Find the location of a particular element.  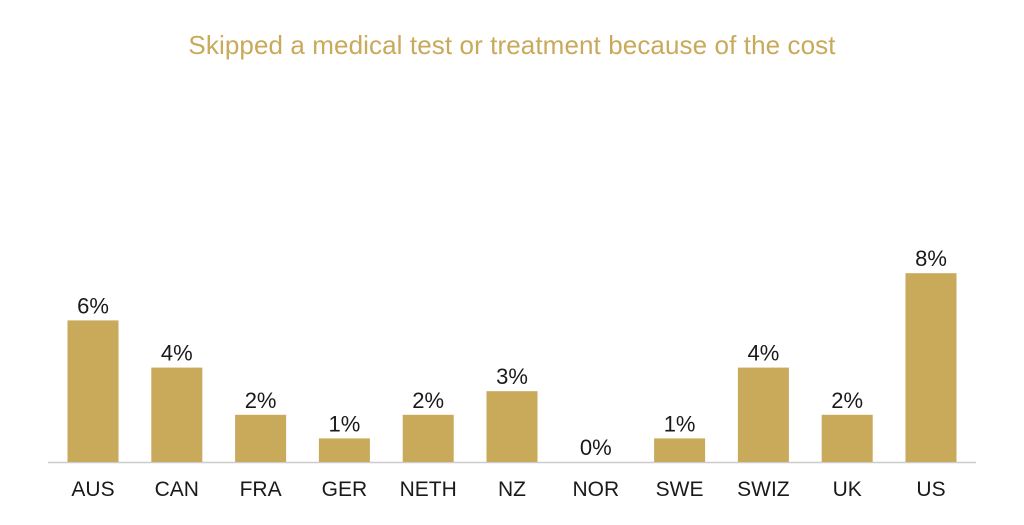

value-label-nz: 3% is located at coordinates (512, 376).